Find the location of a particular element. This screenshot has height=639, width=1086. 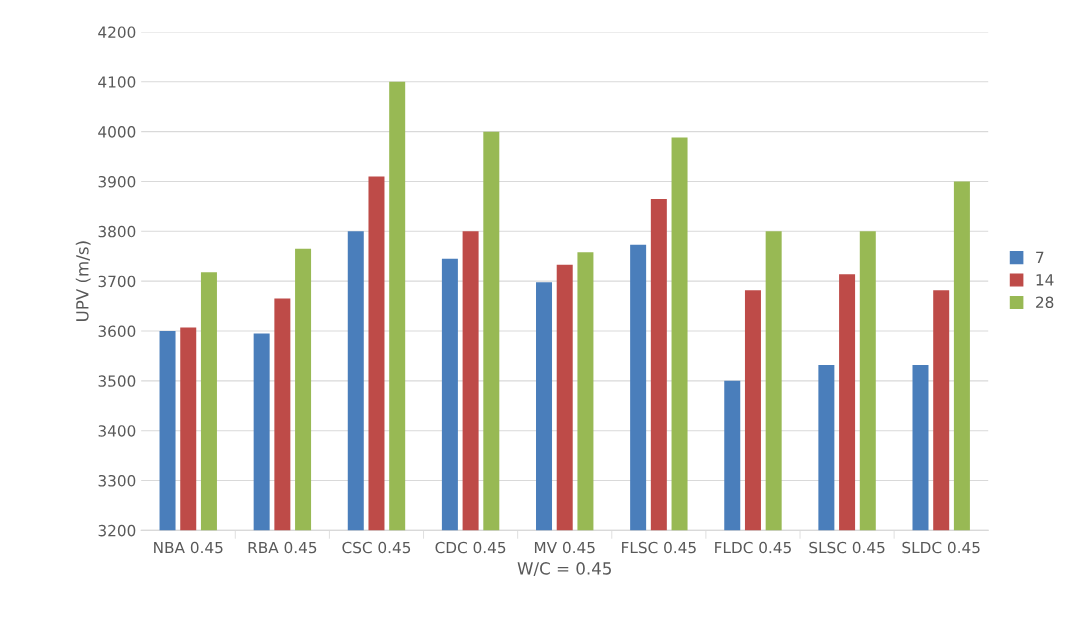

legend-label: 28 is located at coordinates (1045, 302).